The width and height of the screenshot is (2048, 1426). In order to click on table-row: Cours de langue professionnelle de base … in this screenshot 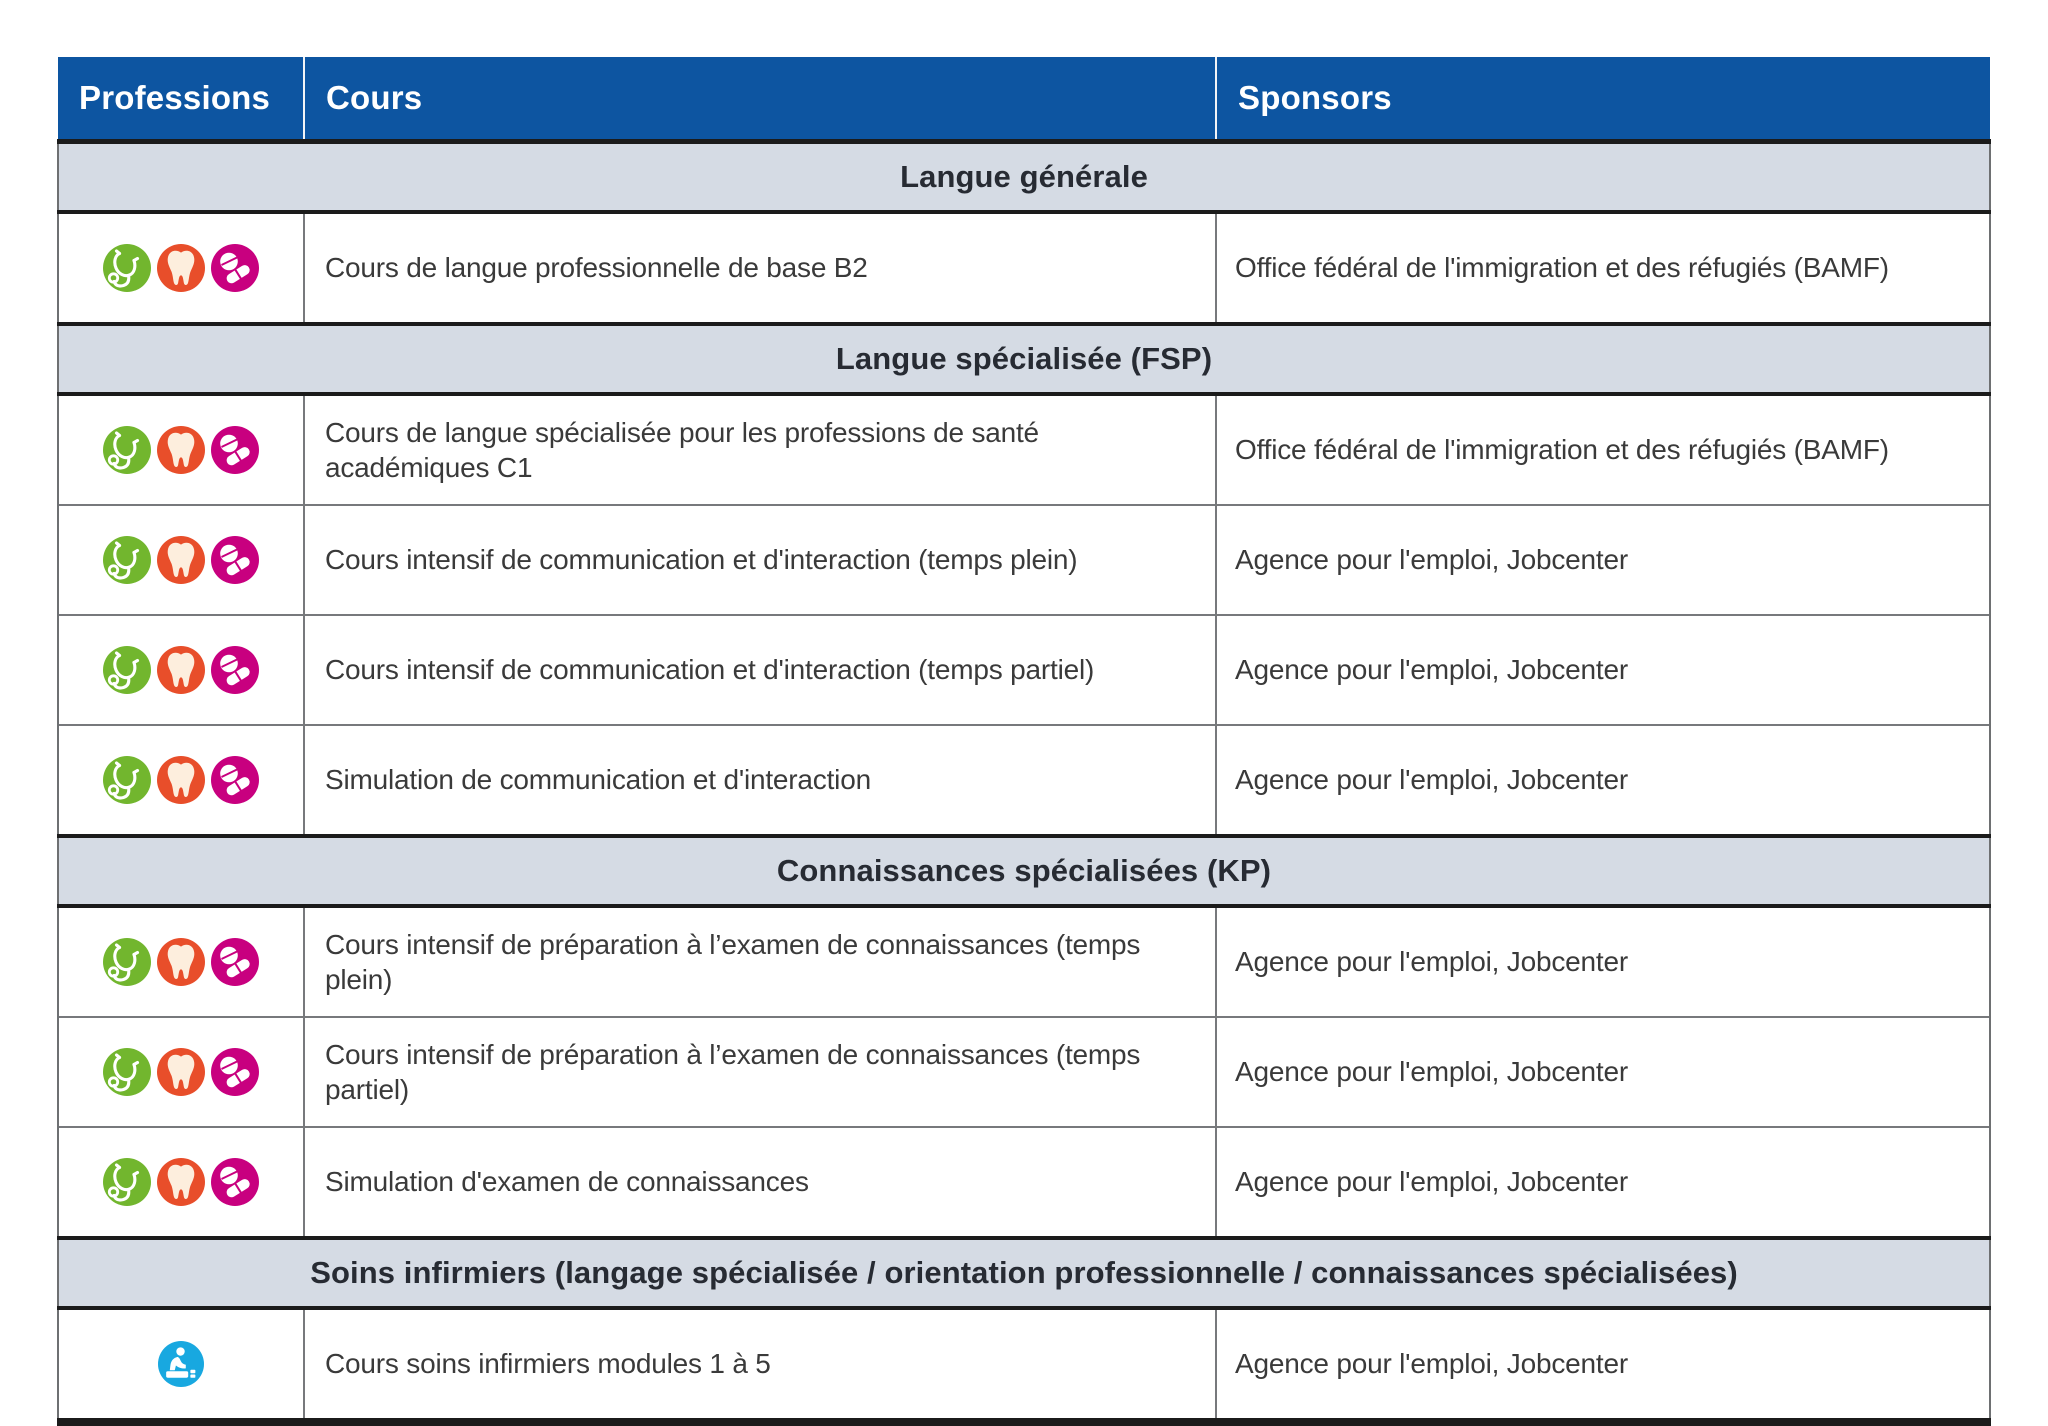, I will do `click(1024, 267)`.